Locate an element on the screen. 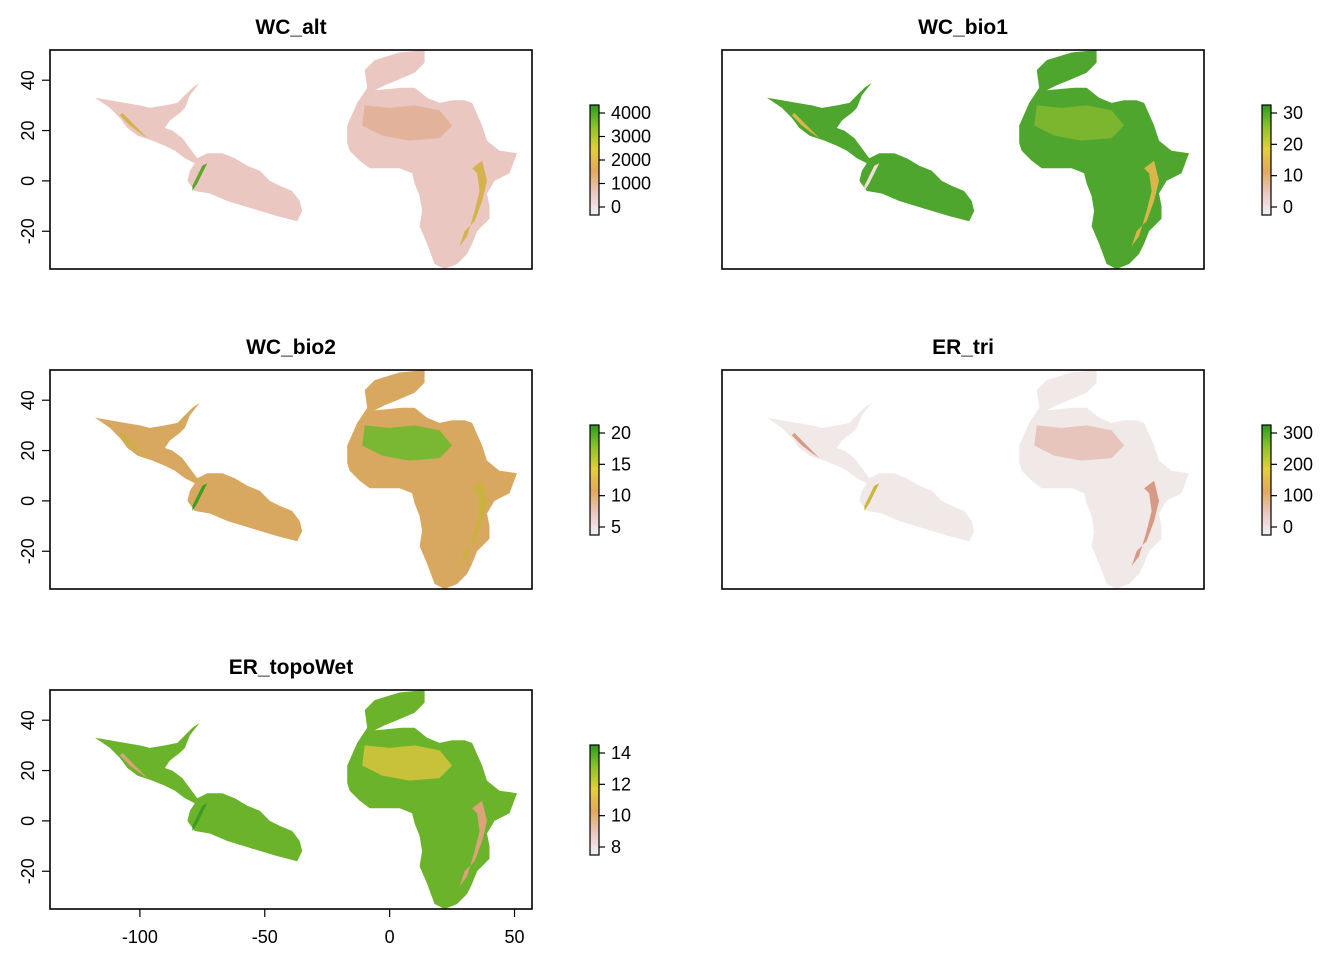 This screenshot has width=1344, height=960. panel-title: WC_bio2 is located at coordinates (291, 347).